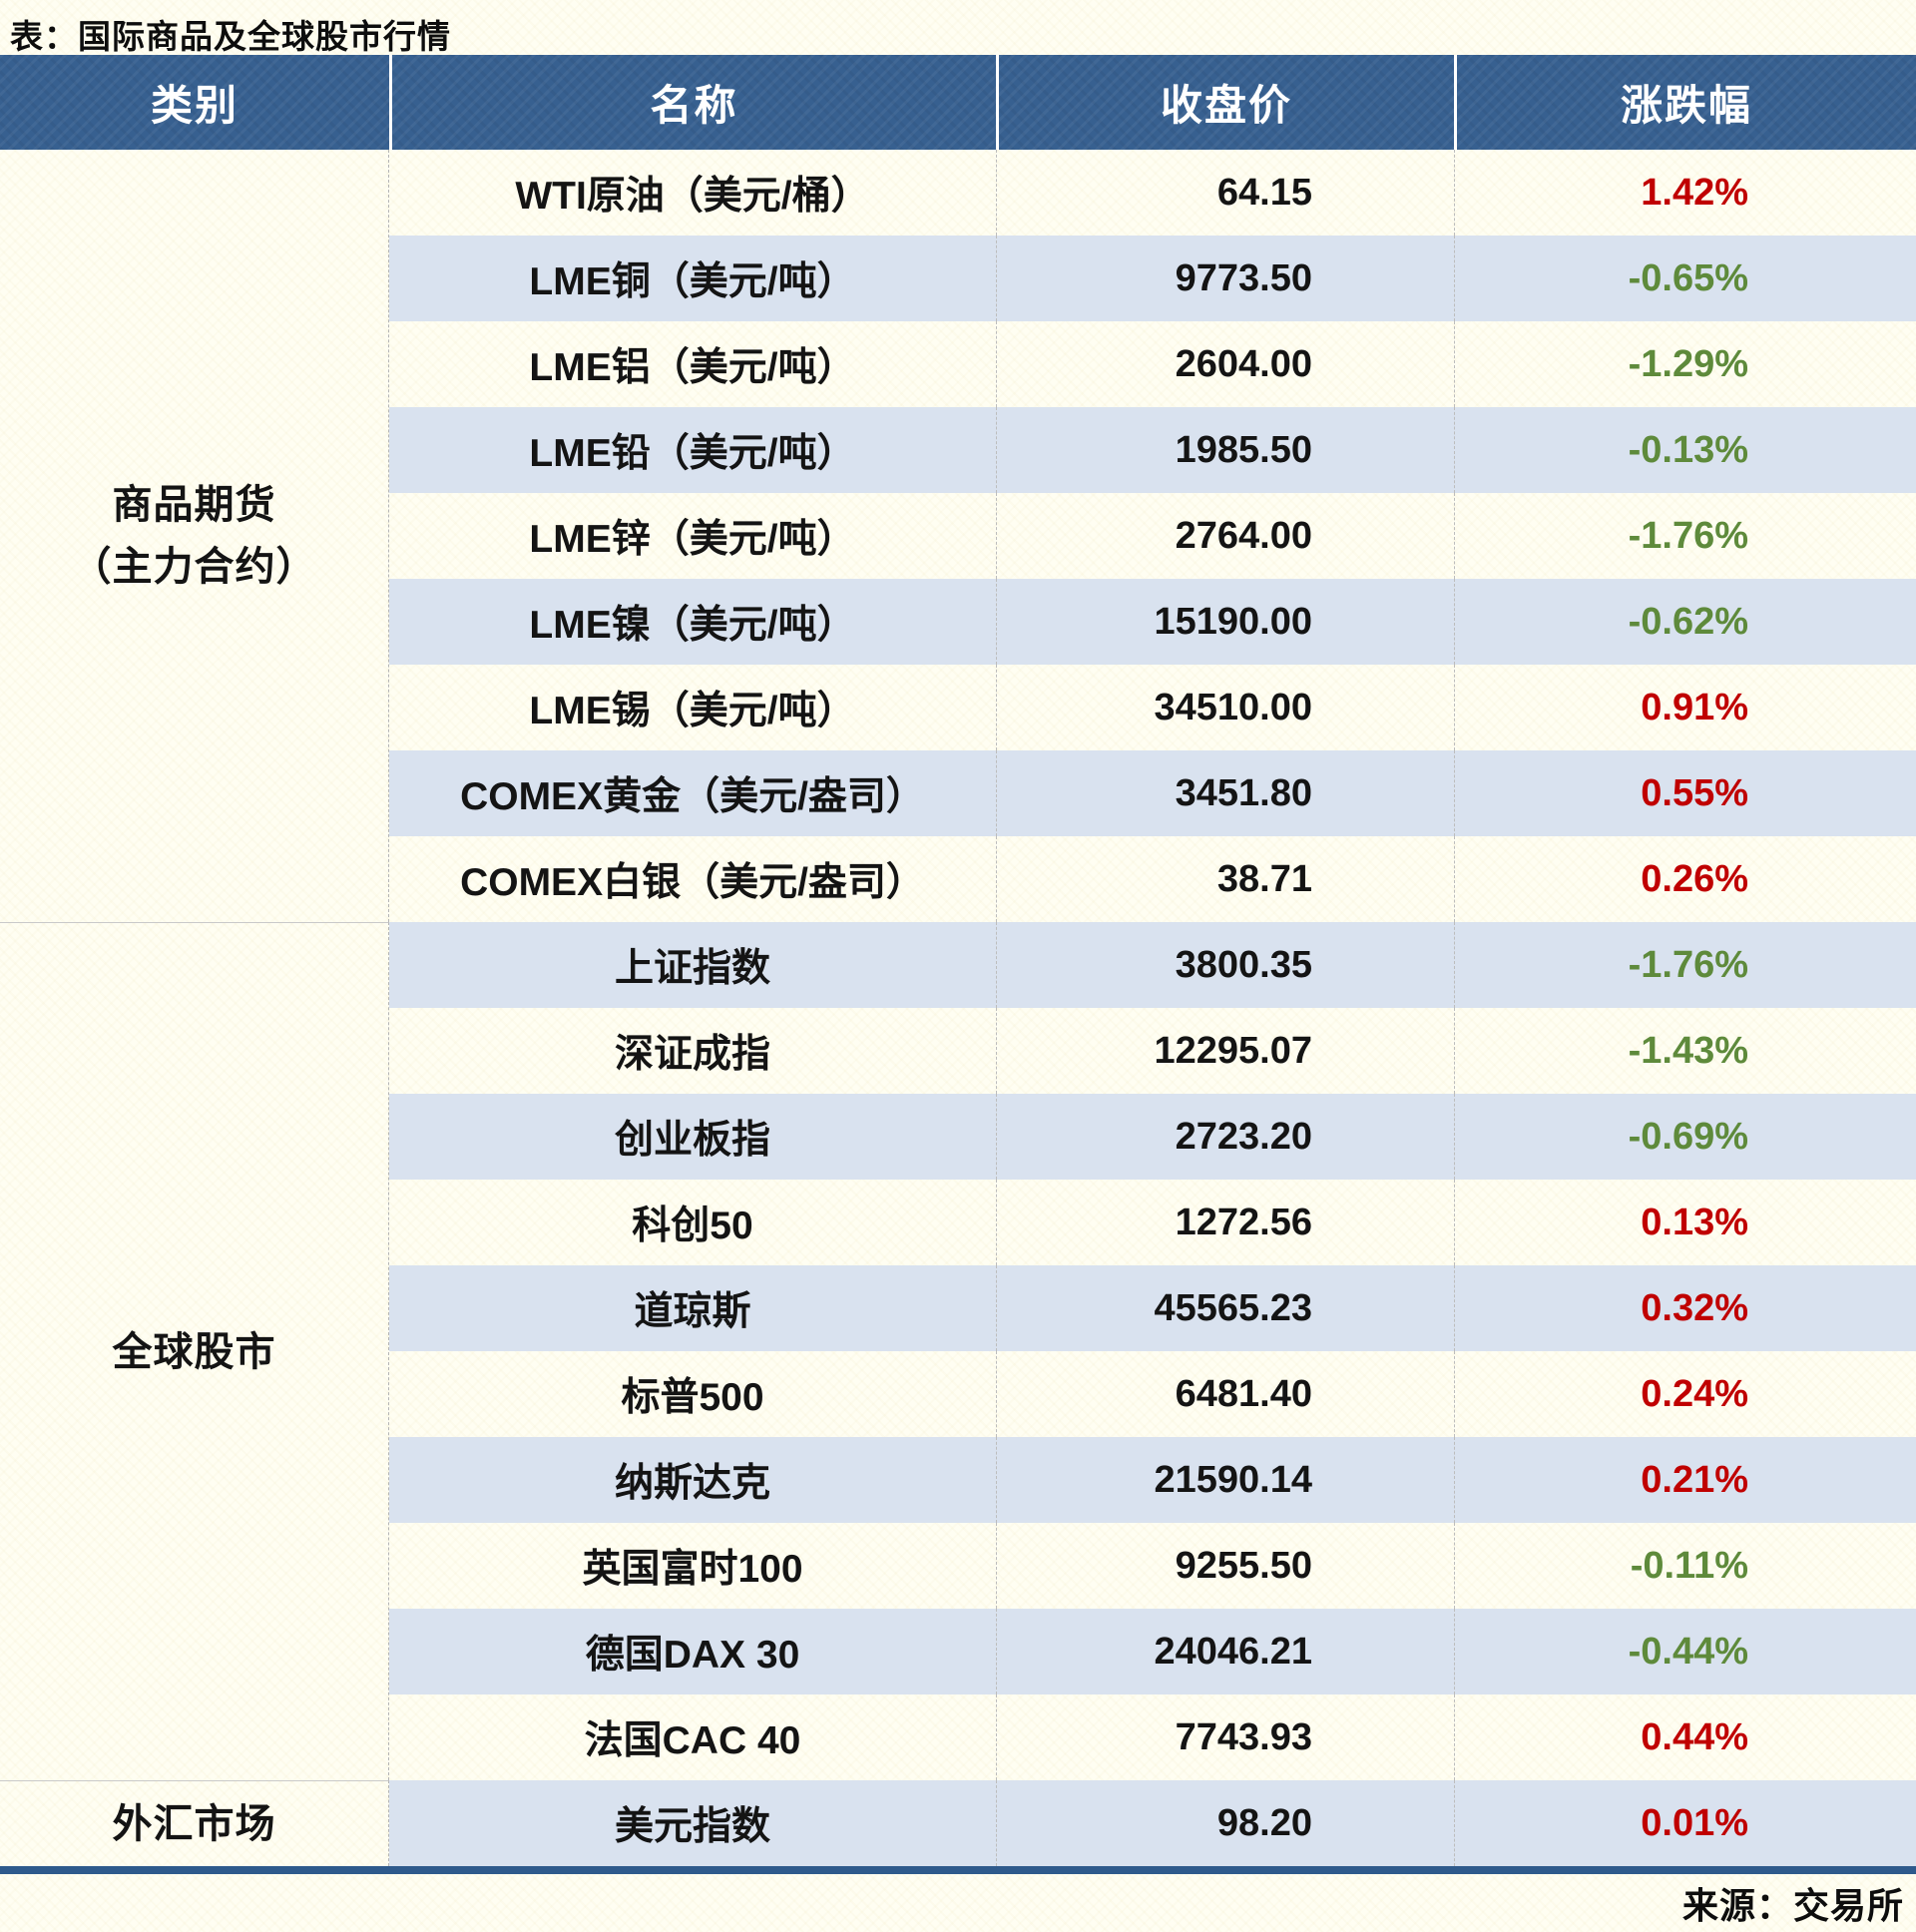  I want to click on table-row: 法国CAC 40 7743.93 0.44%, so click(1152, 1737).